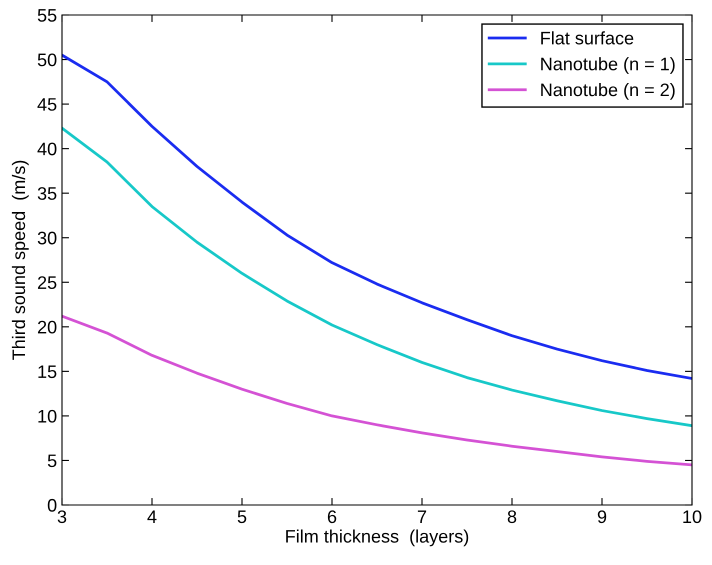  Describe the element at coordinates (602, 517) in the screenshot. I see `x-tick-label: 9` at that location.